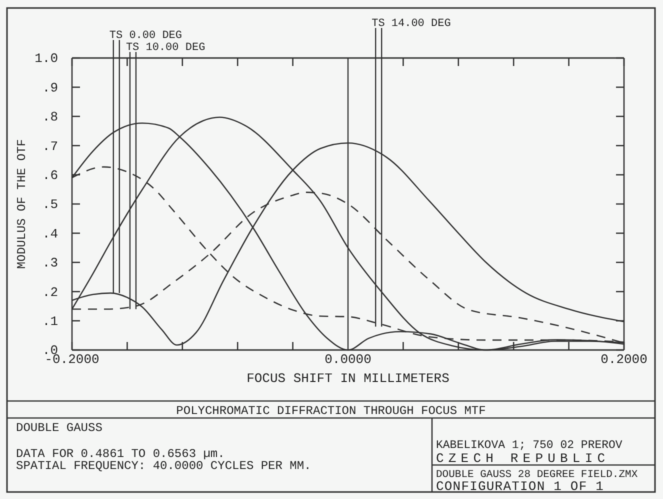 The width and height of the screenshot is (663, 499). I want to click on text: SPATIAL FREQUENCY: 40.0000 CYCLES PER MM., so click(164, 466).